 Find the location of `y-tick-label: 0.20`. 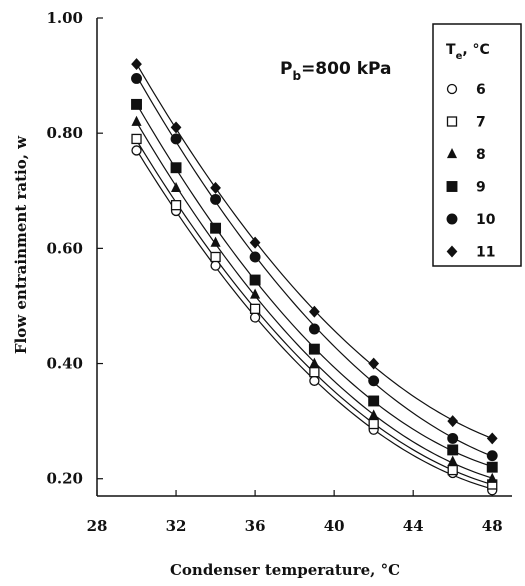

y-tick-label: 0.20 is located at coordinates (64, 479).